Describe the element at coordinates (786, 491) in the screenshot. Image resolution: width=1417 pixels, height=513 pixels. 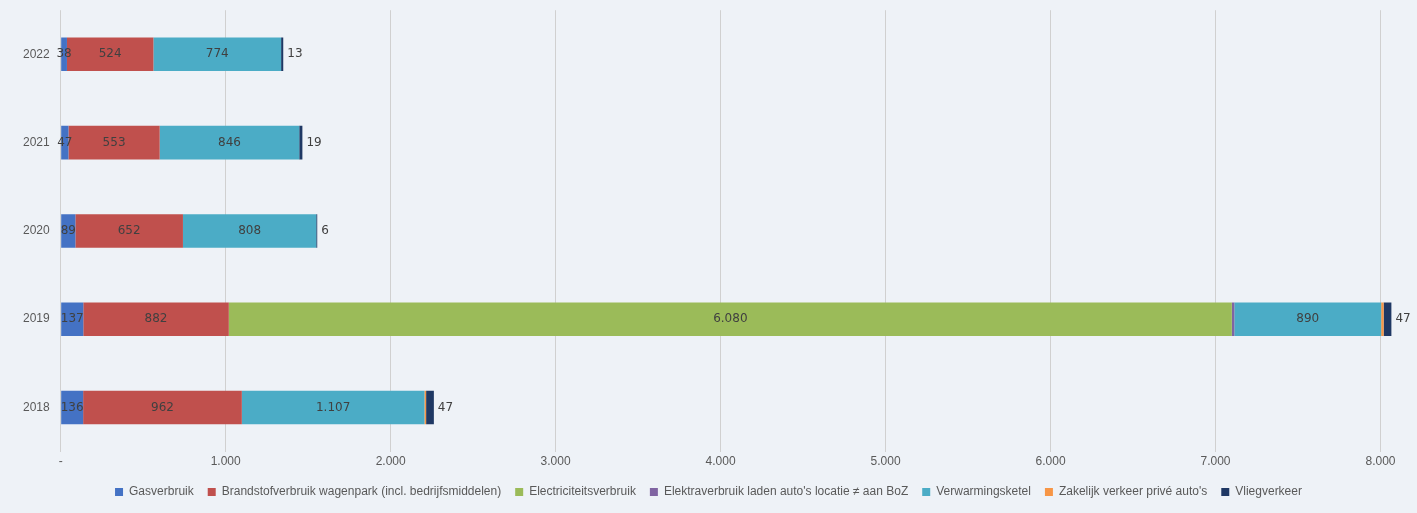
I see `legend-label: Elektraverbruik laden auto's locatie ≠ aan BoZ` at that location.